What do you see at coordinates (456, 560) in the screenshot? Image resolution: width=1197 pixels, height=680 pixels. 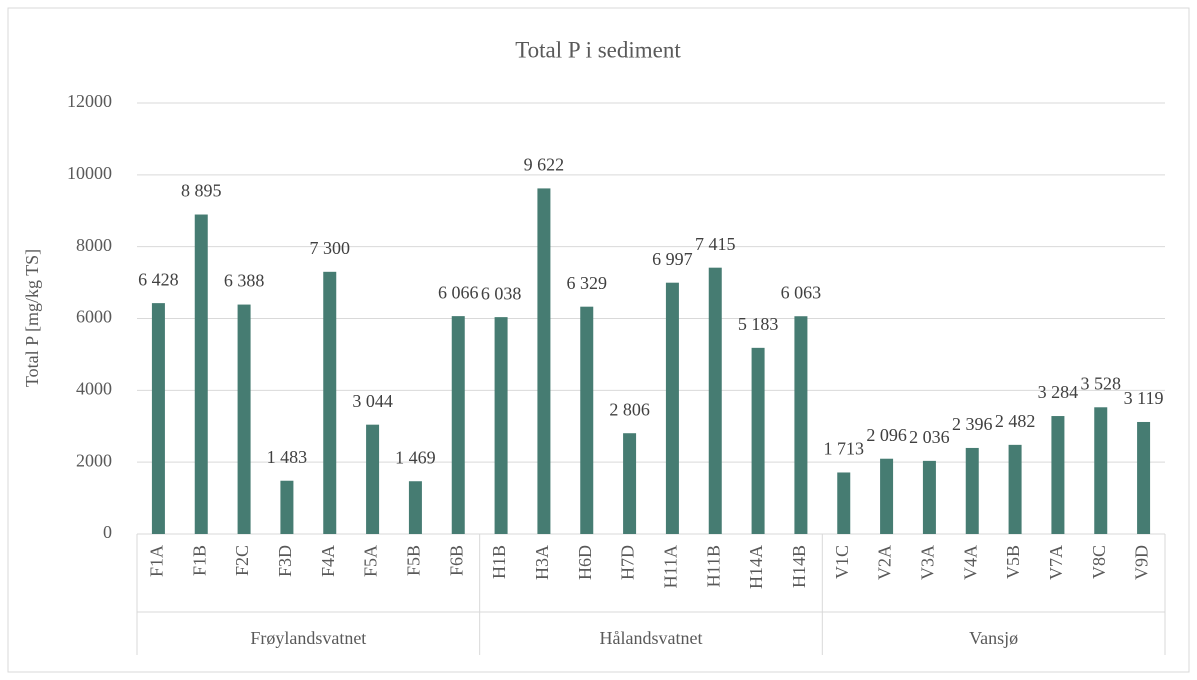 I see `x-tick-label: F6B` at bounding box center [456, 560].